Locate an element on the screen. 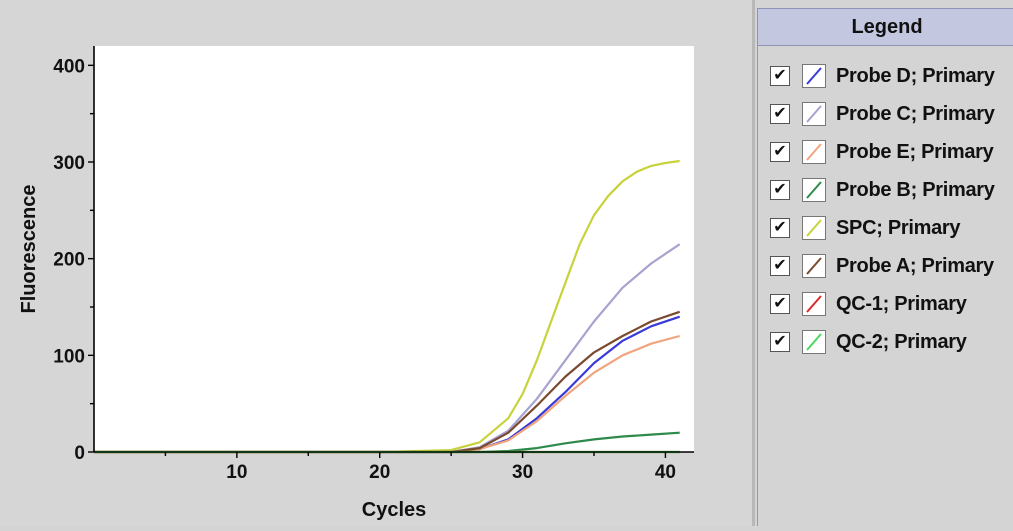 This screenshot has height=531, width=1013. legend-label: Probe E; Primary is located at coordinates (915, 151).